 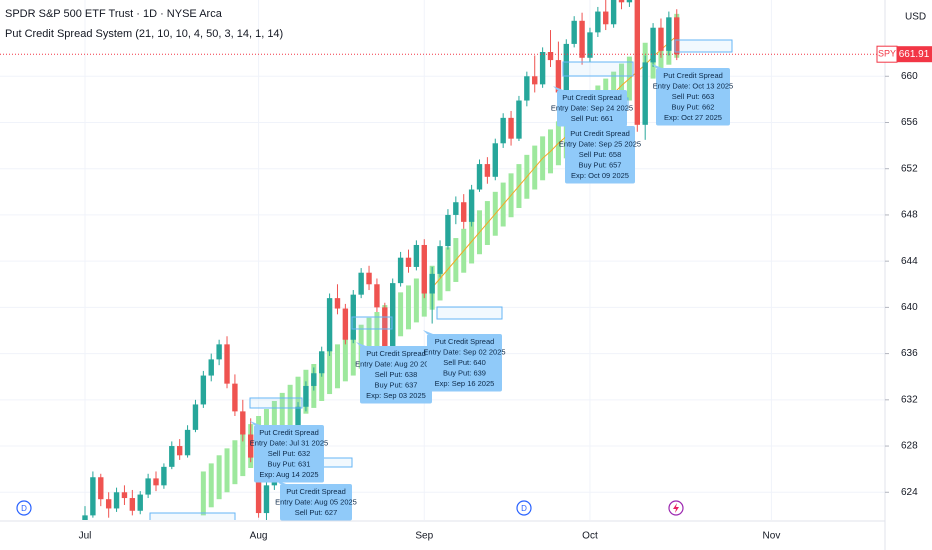 What do you see at coordinates (693, 85) in the screenshot?
I see `spread-label-text: Entry Date: Oct 13 2025` at bounding box center [693, 85].